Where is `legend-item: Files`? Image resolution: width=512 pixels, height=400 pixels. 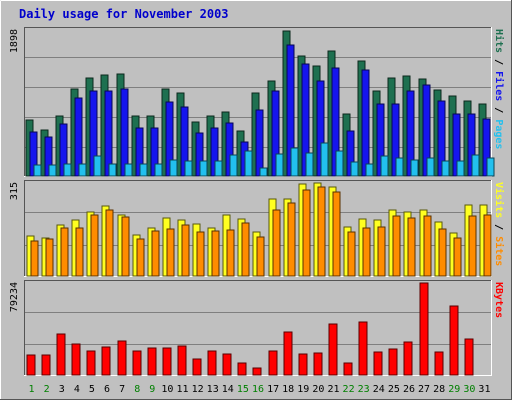
legend-item: Files is located at coordinates (499, 86).